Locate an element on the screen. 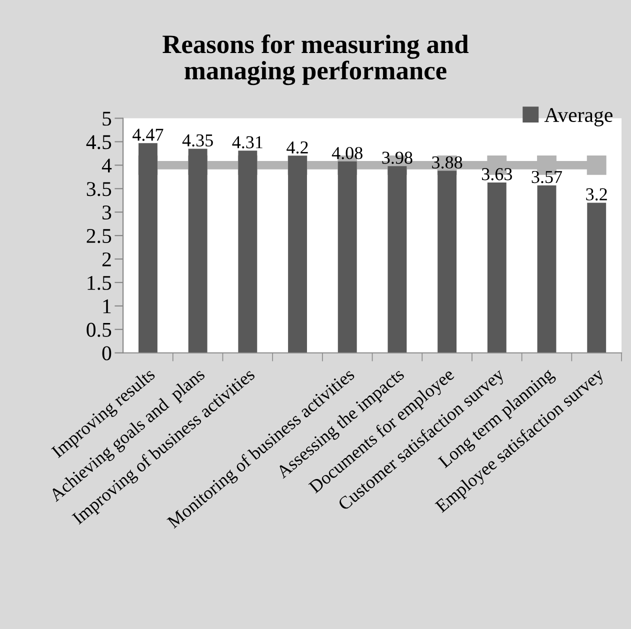 The width and height of the screenshot is (631, 629). data-label: 4.47 is located at coordinates (148, 134).